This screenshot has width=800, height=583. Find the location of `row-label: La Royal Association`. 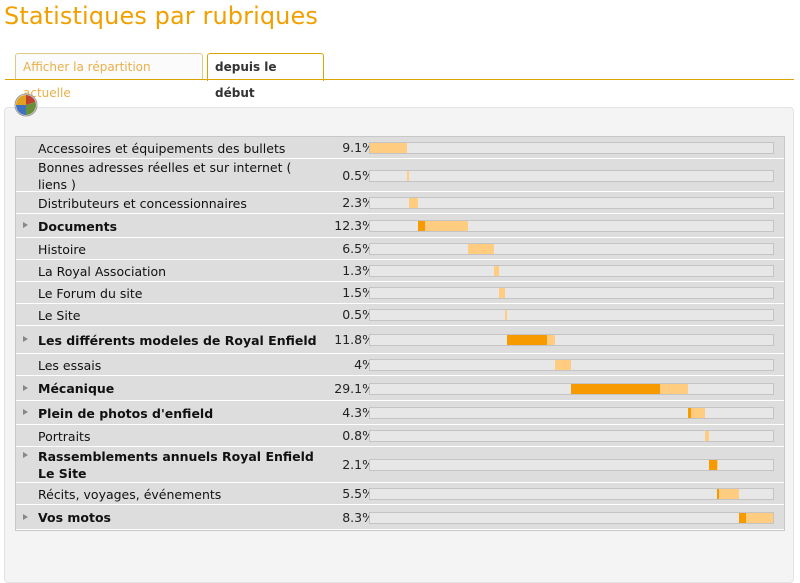

row-label: La Royal Association is located at coordinates (102, 271).